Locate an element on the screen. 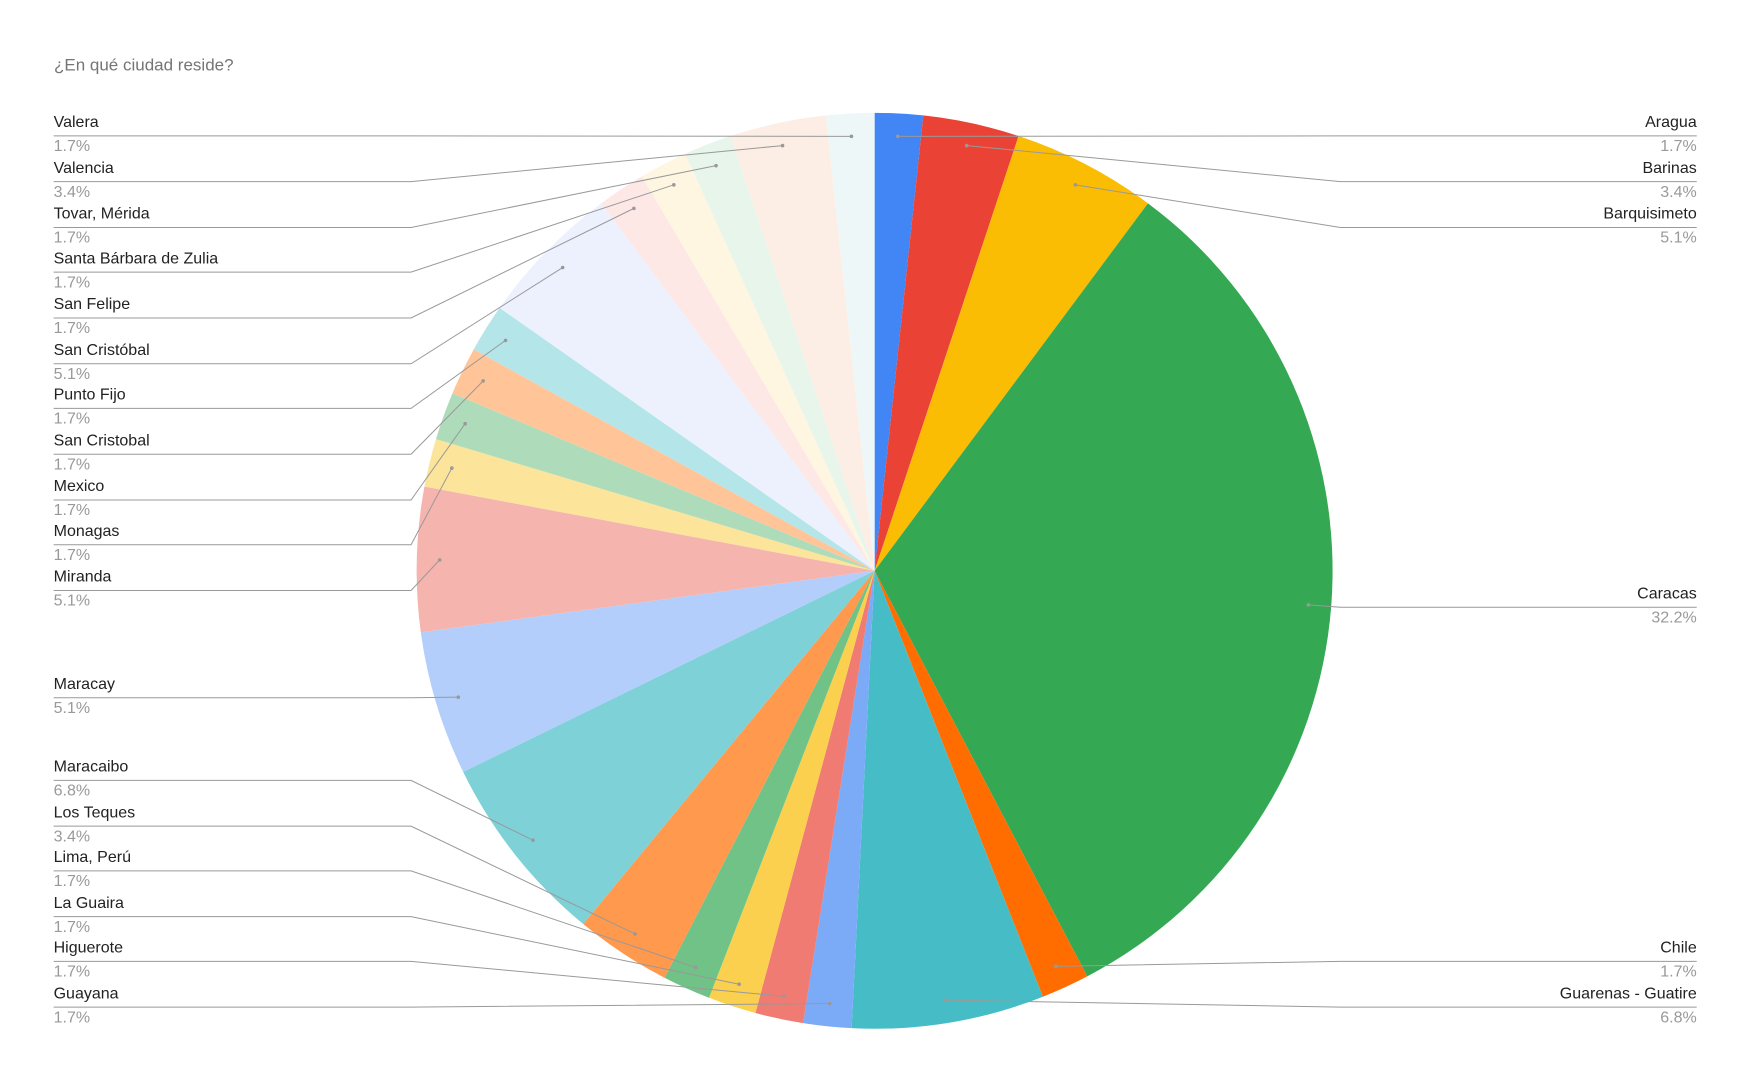  slice-label: Higuerote is located at coordinates (88, 948).